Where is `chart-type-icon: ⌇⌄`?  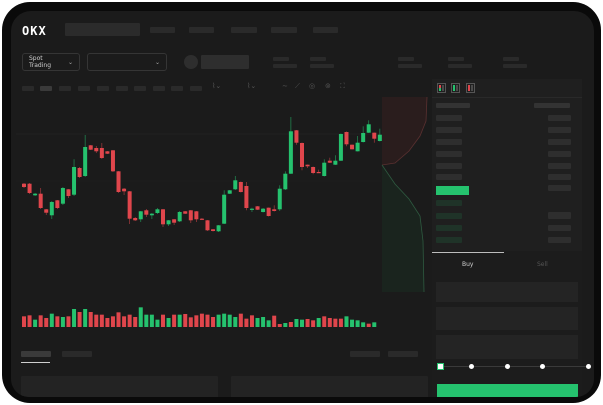
chart-type-icon: ⌇⌄ is located at coordinates (217, 86).